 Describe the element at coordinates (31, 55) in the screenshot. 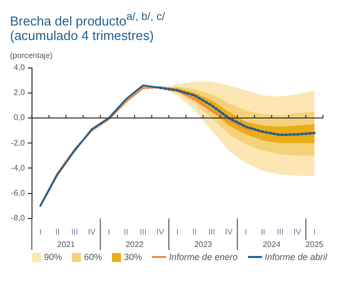

I see `y-axis-title: (porcentaje)` at that location.